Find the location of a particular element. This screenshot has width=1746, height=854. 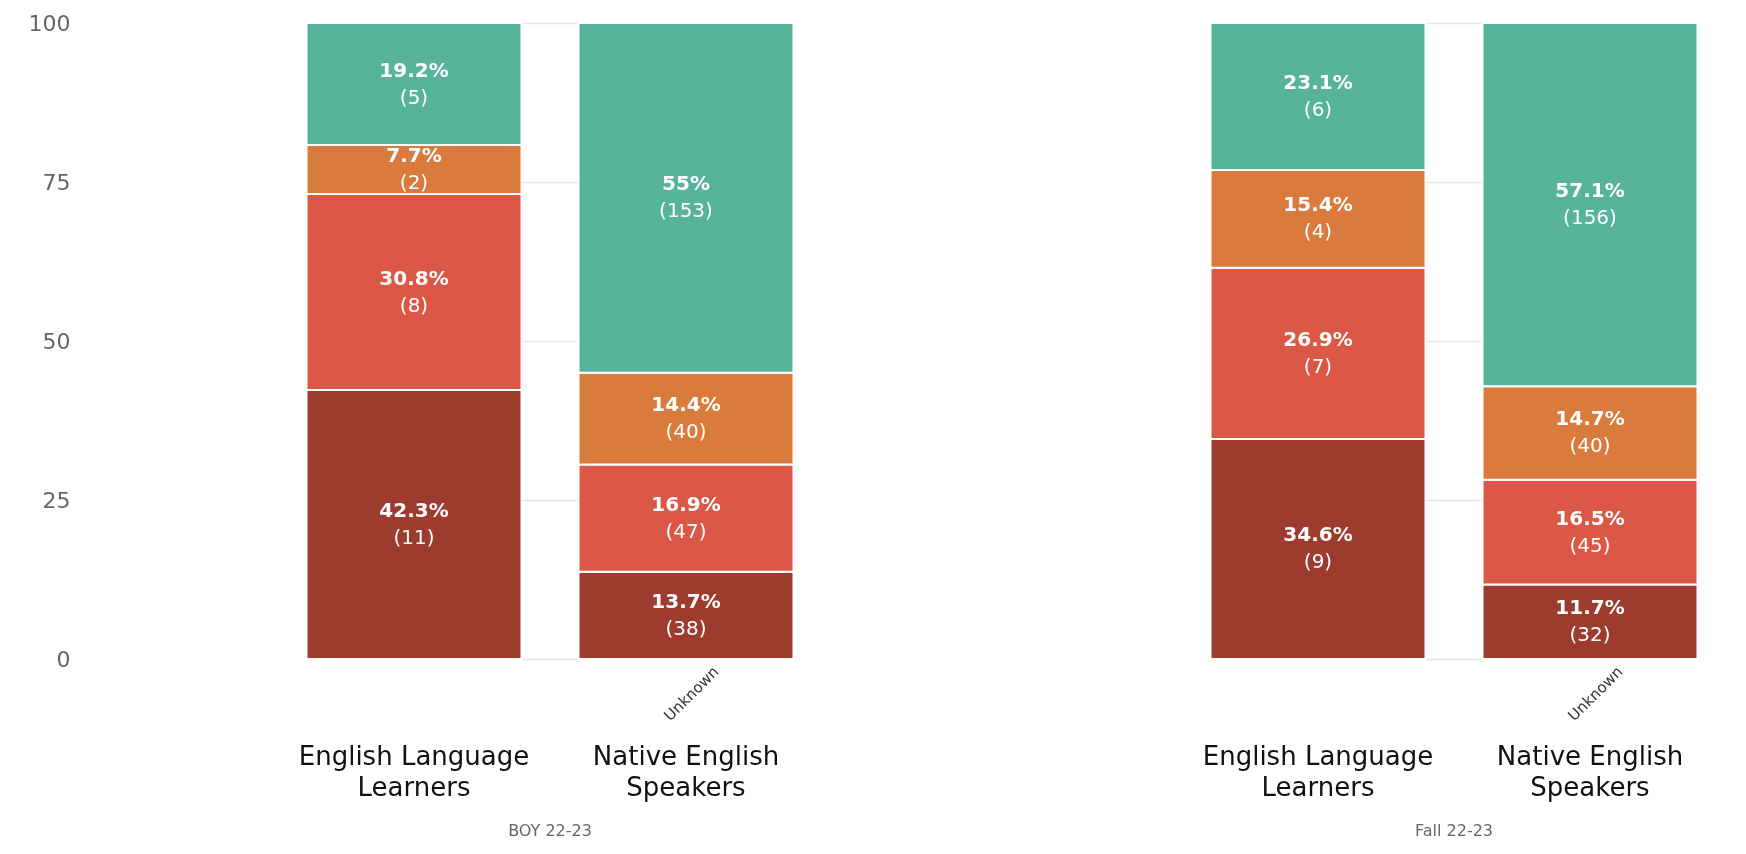

text: 23.1% (6) is located at coordinates (1318, 95).